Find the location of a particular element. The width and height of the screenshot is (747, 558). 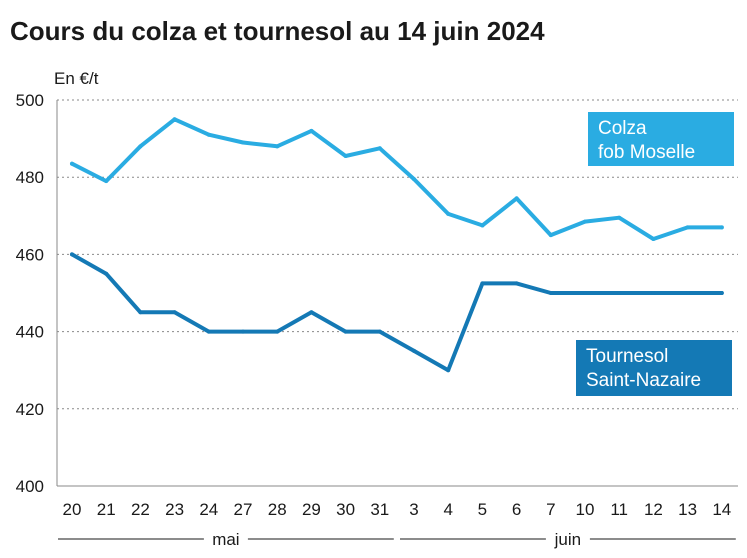

x-tick-label: 27 is located at coordinates (243, 509).